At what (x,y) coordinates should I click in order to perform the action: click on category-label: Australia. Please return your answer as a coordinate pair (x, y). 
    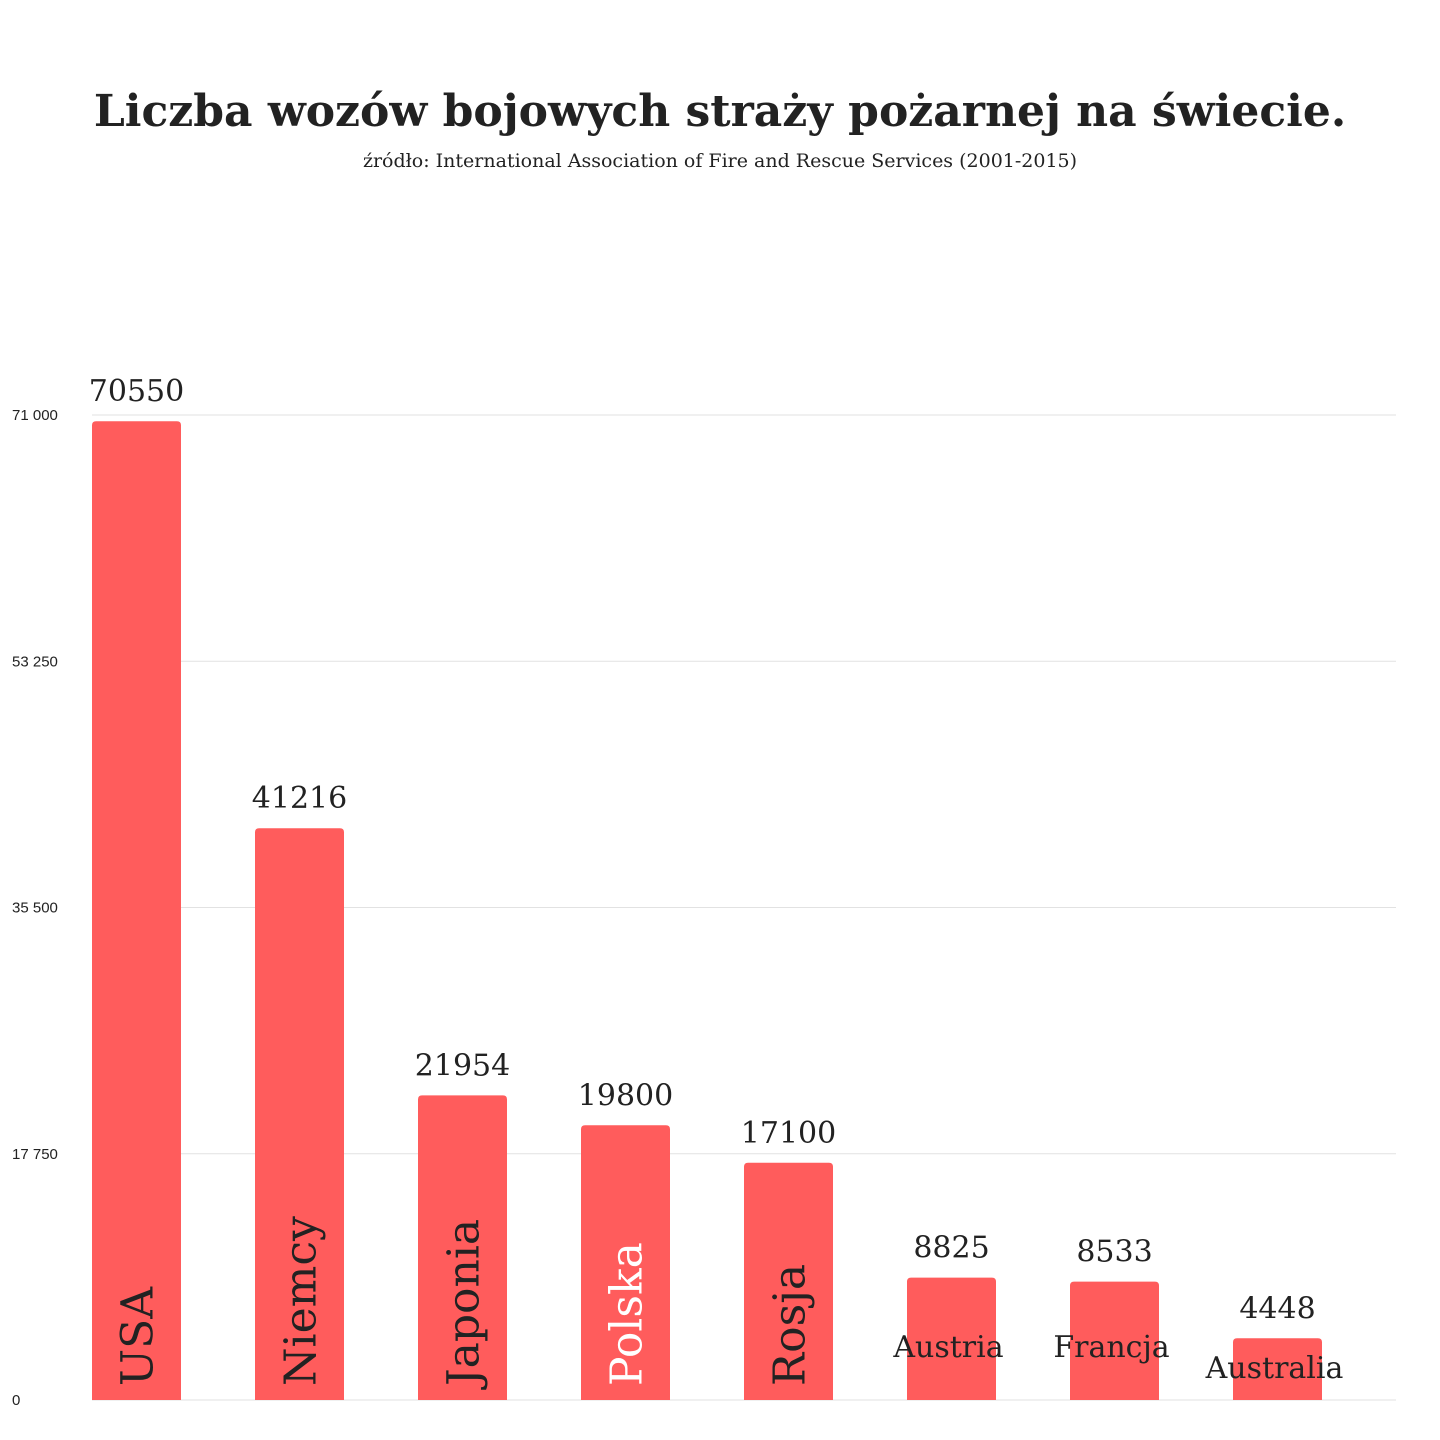
    Looking at the image, I should click on (1274, 1368).